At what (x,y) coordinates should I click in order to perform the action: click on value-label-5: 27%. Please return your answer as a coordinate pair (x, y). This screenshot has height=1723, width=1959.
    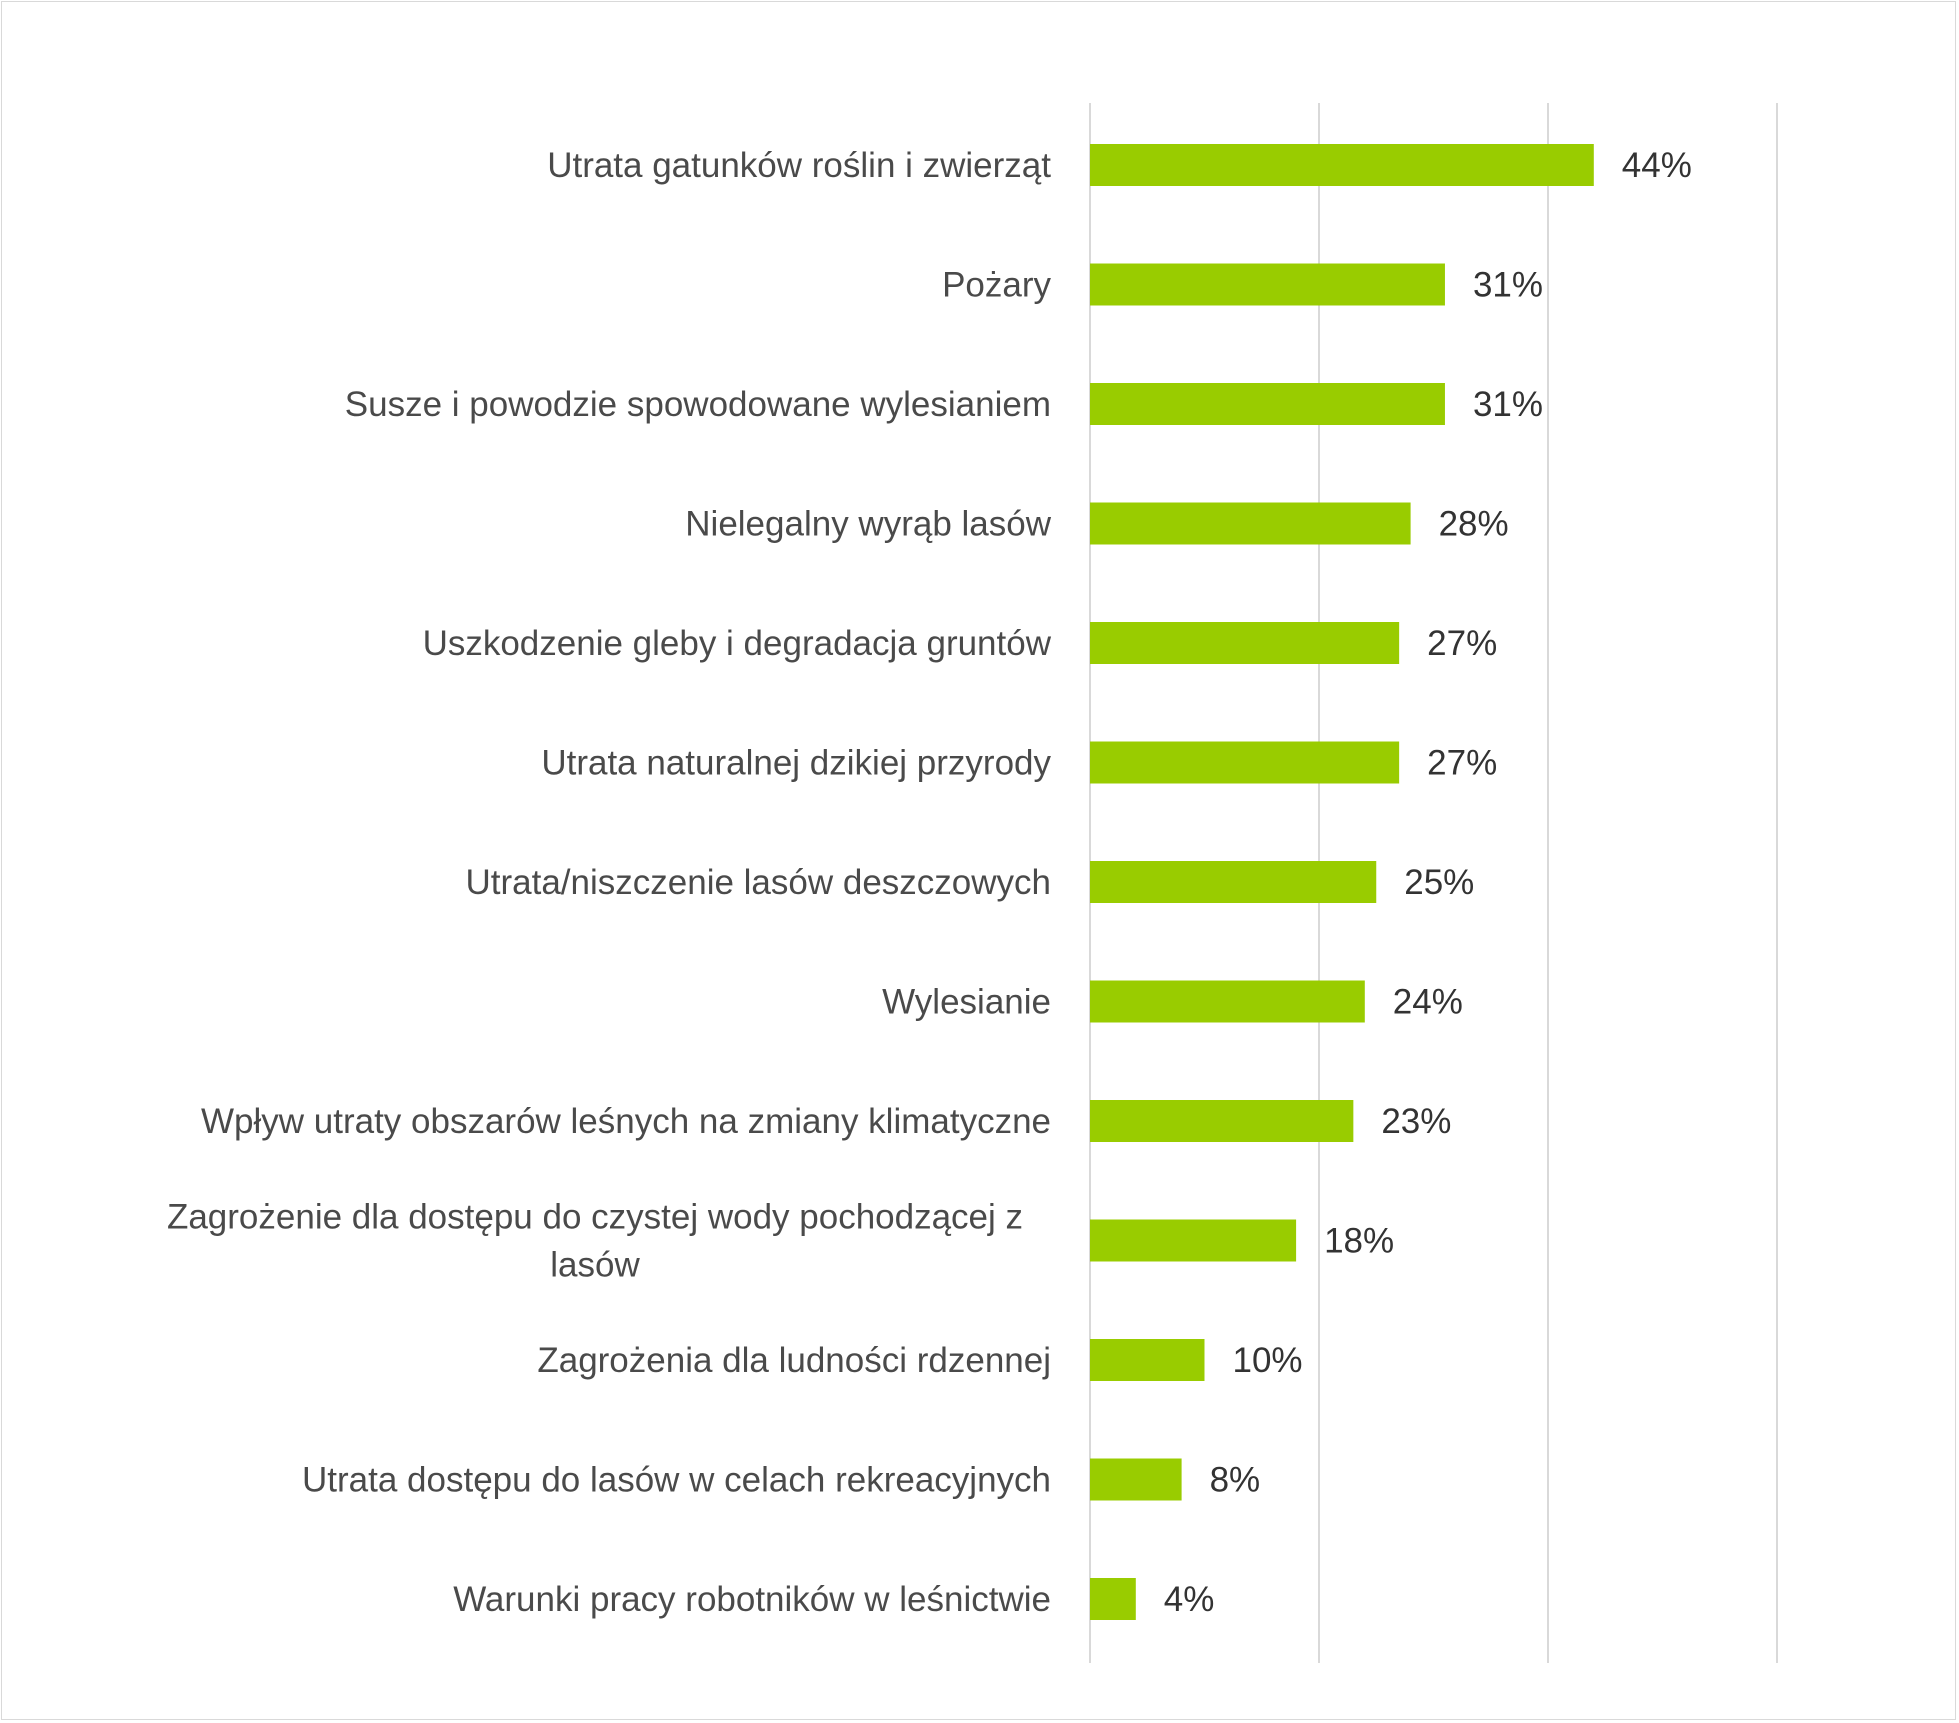
    Looking at the image, I should click on (1462, 763).